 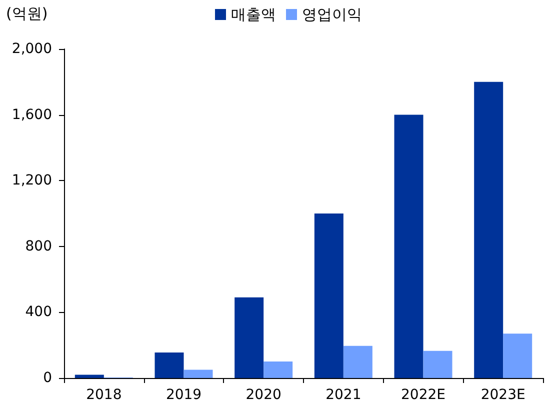 I want to click on x-tick-label: 2018, so click(x=104, y=395).